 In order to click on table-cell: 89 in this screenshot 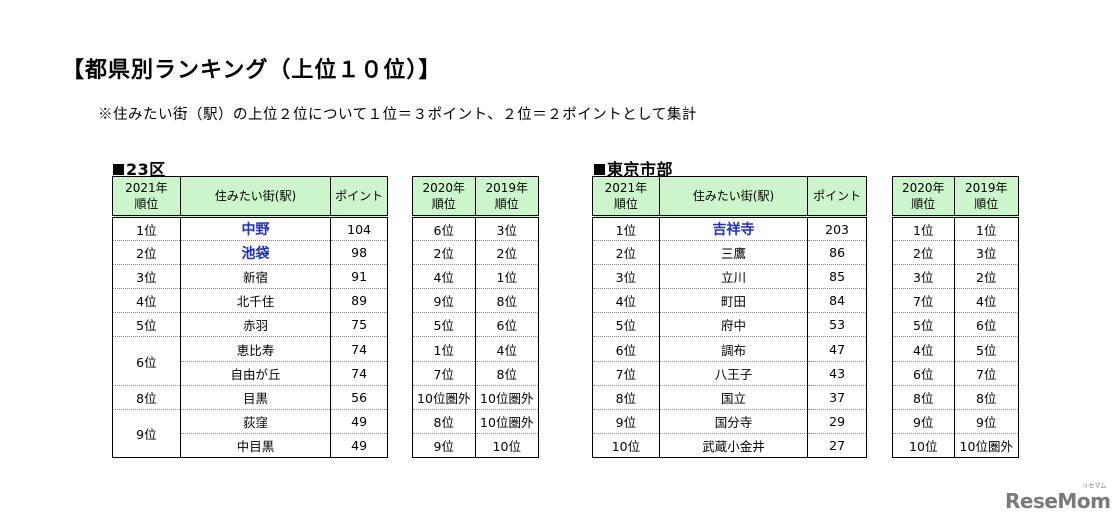, I will do `click(359, 301)`.